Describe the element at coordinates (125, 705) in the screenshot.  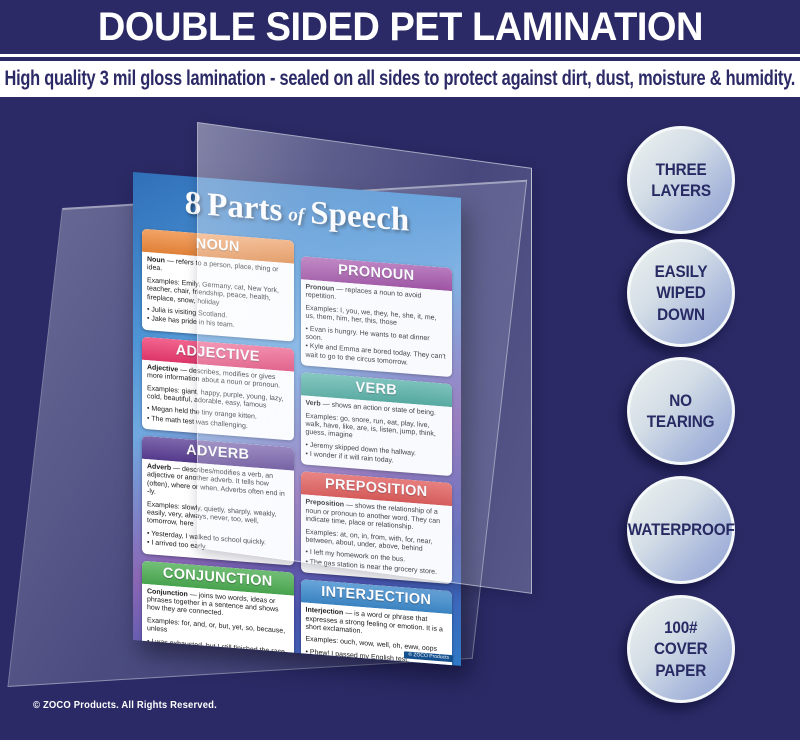
I see `footer-copyright: © ZOCO Products. All Rights Reserved.` at that location.